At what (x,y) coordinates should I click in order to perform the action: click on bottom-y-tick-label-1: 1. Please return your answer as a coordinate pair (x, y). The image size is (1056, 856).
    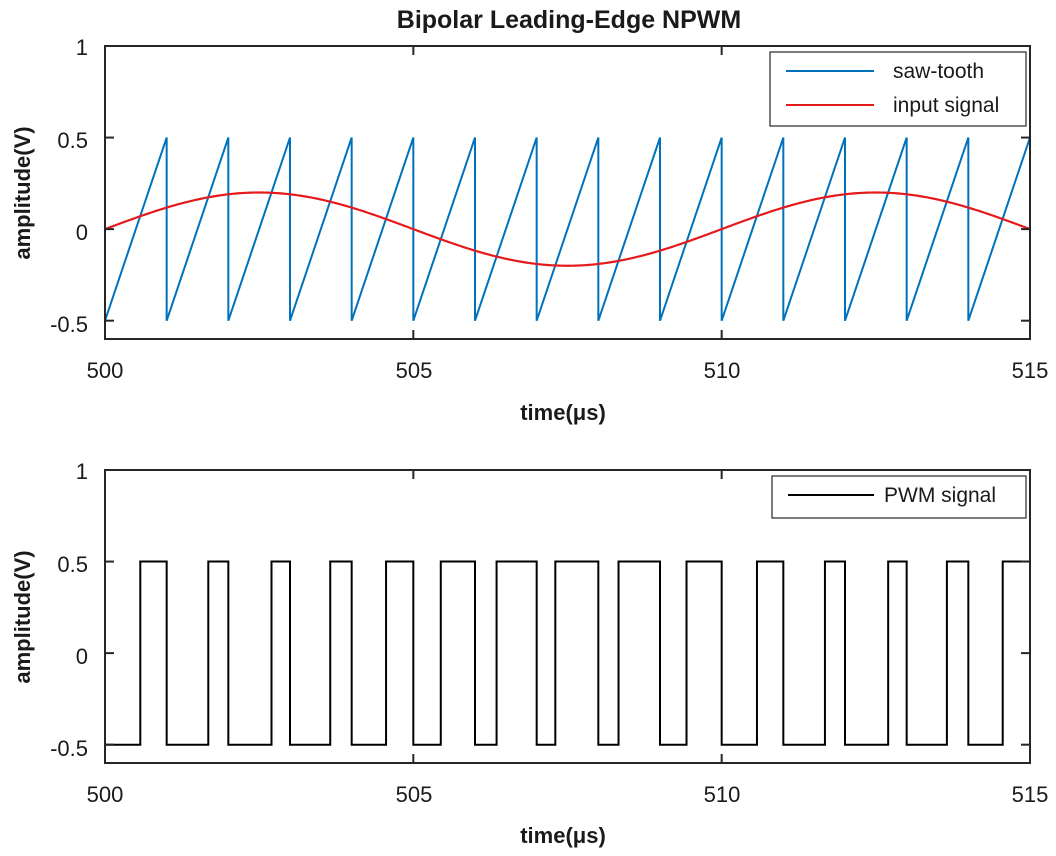
    Looking at the image, I should click on (82, 471).